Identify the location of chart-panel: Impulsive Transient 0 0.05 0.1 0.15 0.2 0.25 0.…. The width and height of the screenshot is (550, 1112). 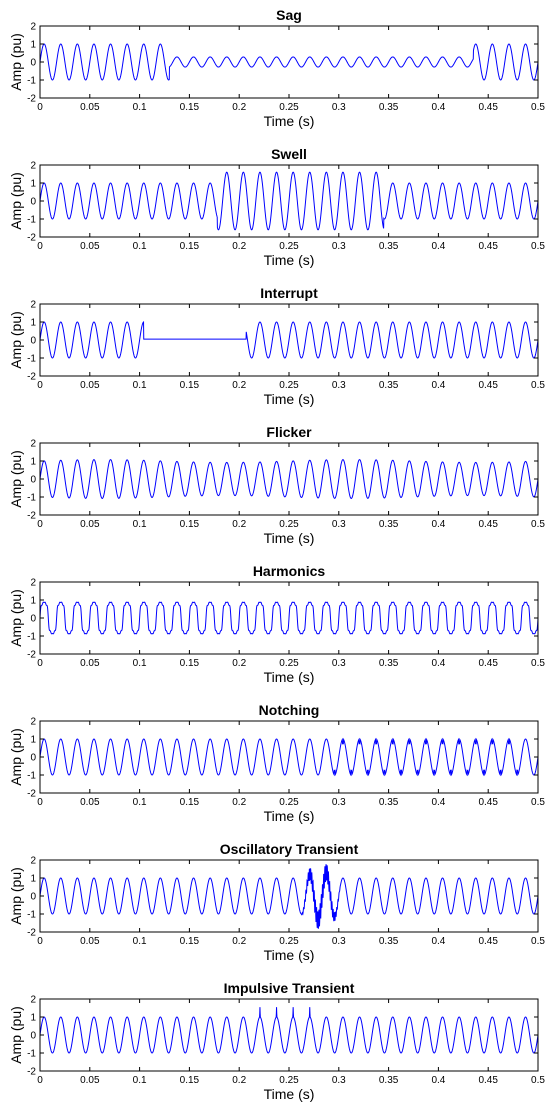
(276, 1041).